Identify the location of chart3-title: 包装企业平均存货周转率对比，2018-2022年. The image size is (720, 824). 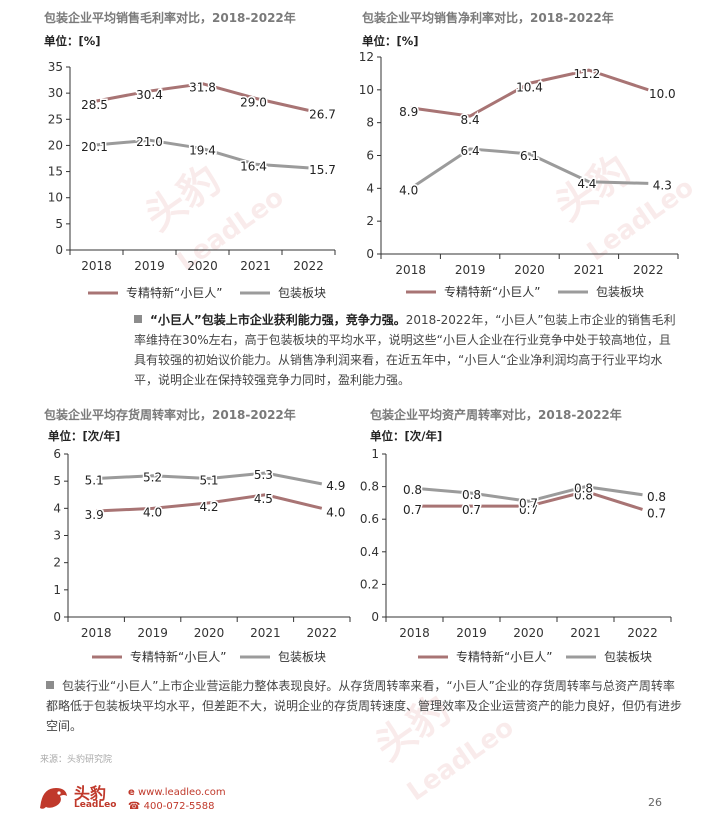
(170, 415).